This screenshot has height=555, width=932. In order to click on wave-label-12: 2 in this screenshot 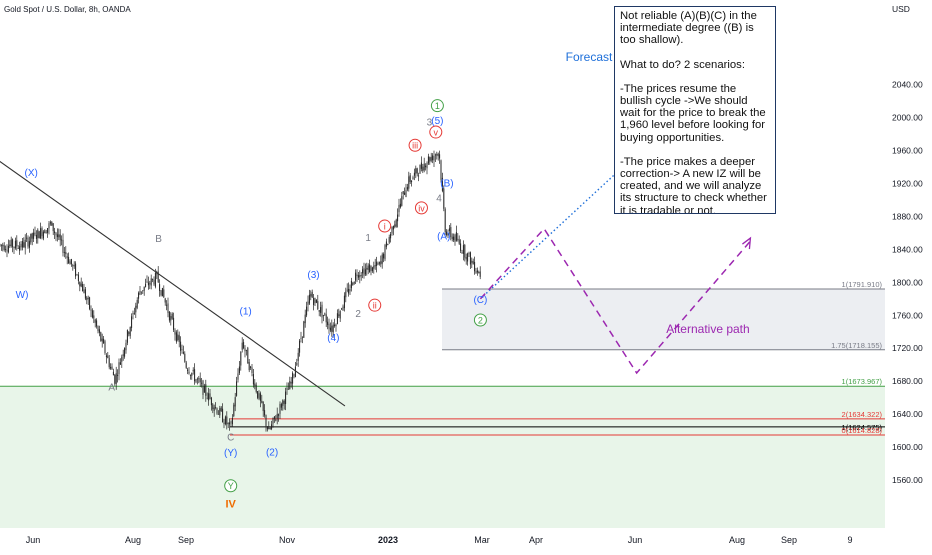, I will do `click(358, 314)`.